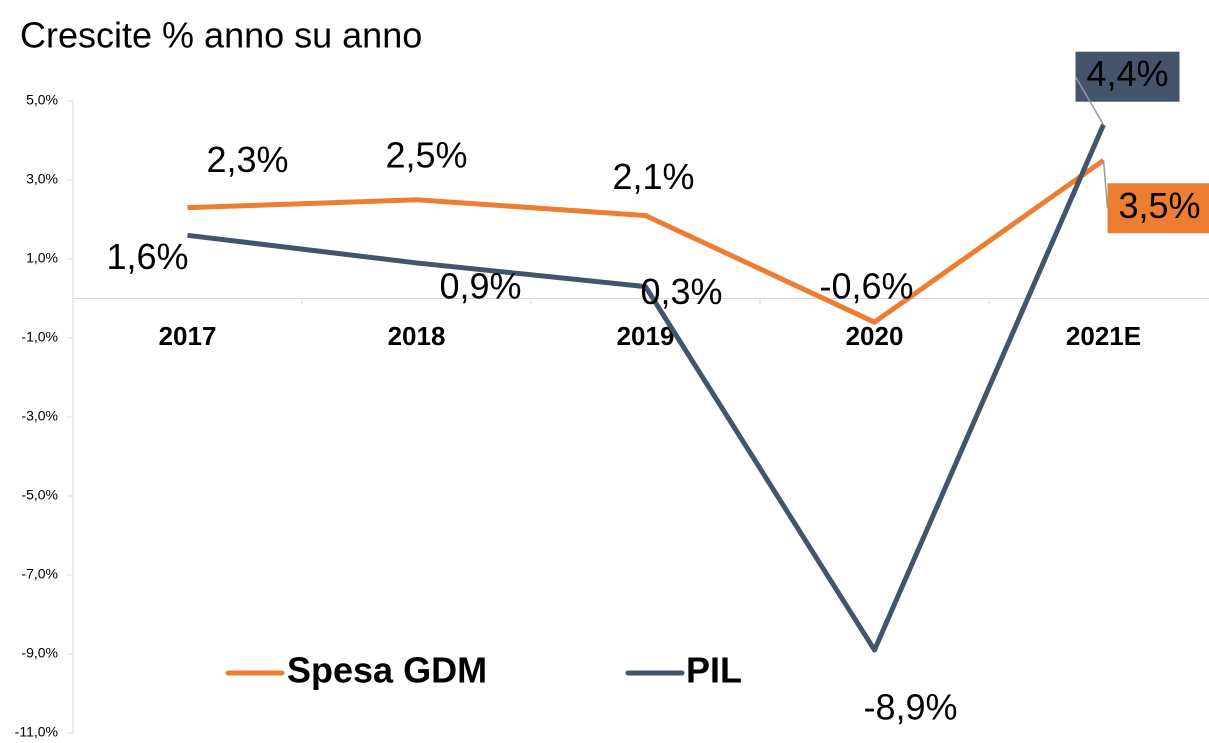 This screenshot has width=1209, height=743. Describe the element at coordinates (426, 154) in the screenshot. I see `data-label: 2,5%` at that location.